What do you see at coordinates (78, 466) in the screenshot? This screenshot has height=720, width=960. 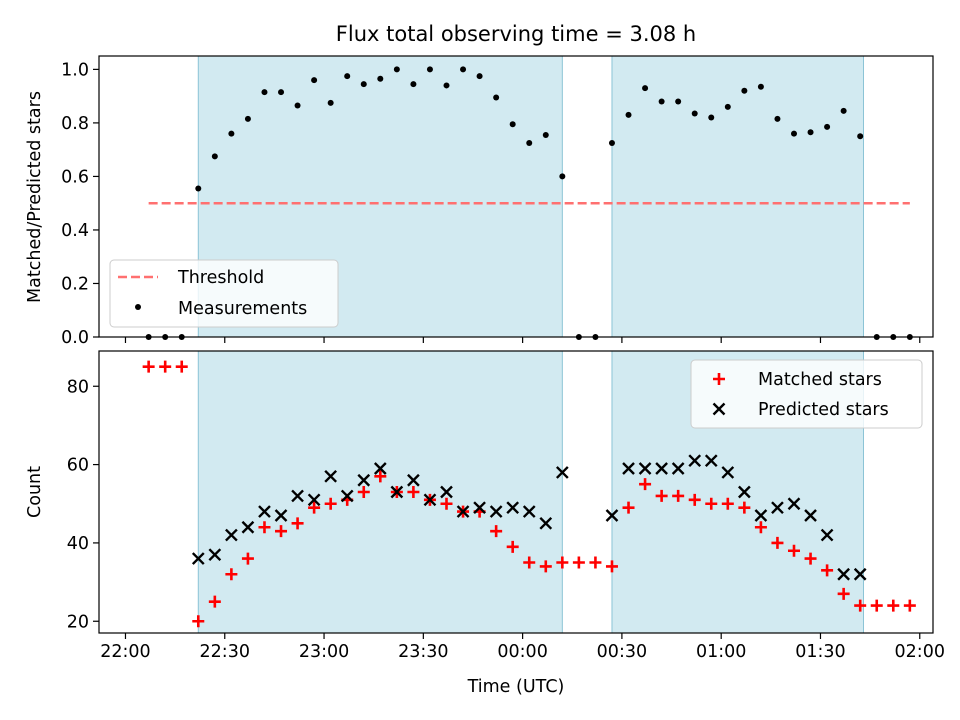 I see `bottom-y-tick-label: 60` at bounding box center [78, 466].